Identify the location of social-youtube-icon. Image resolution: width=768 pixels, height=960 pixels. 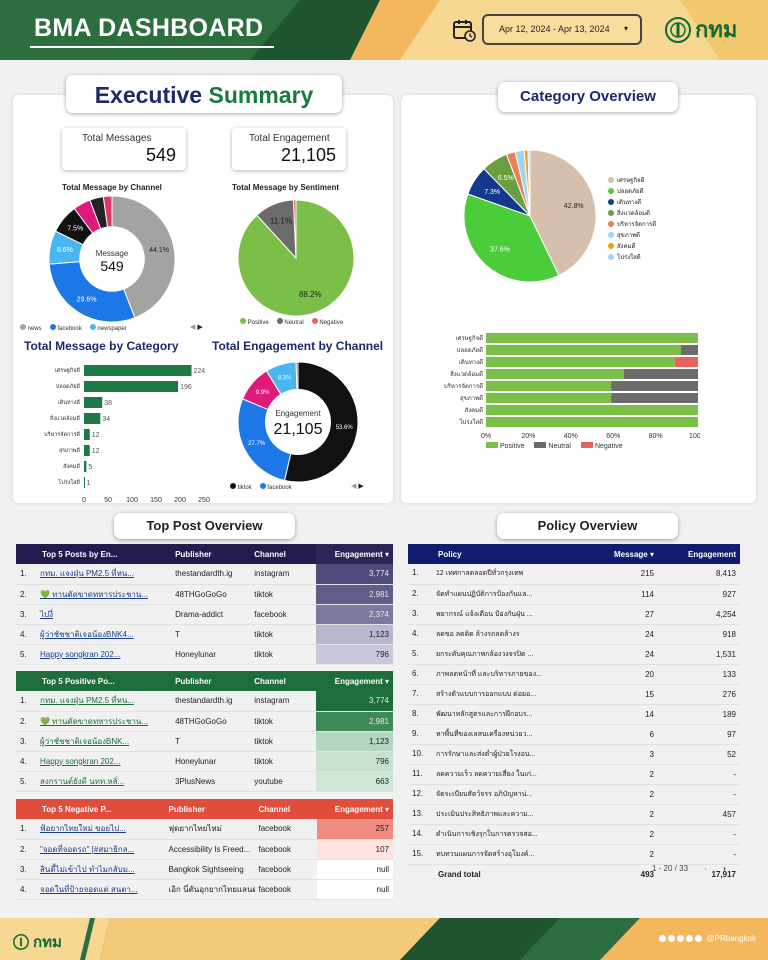
(689, 938).